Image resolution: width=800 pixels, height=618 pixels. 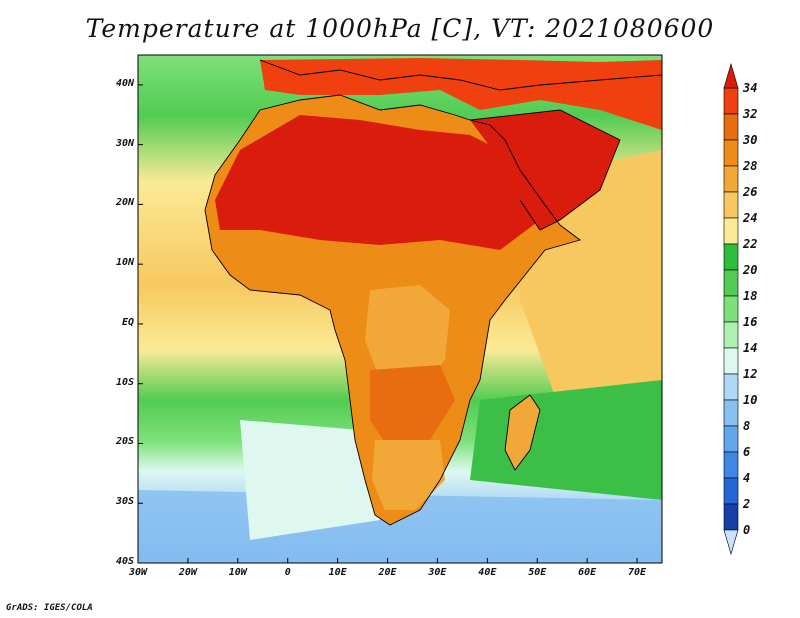 What do you see at coordinates (545, 170) in the screenshot?
I see `arabia-hot` at bounding box center [545, 170].